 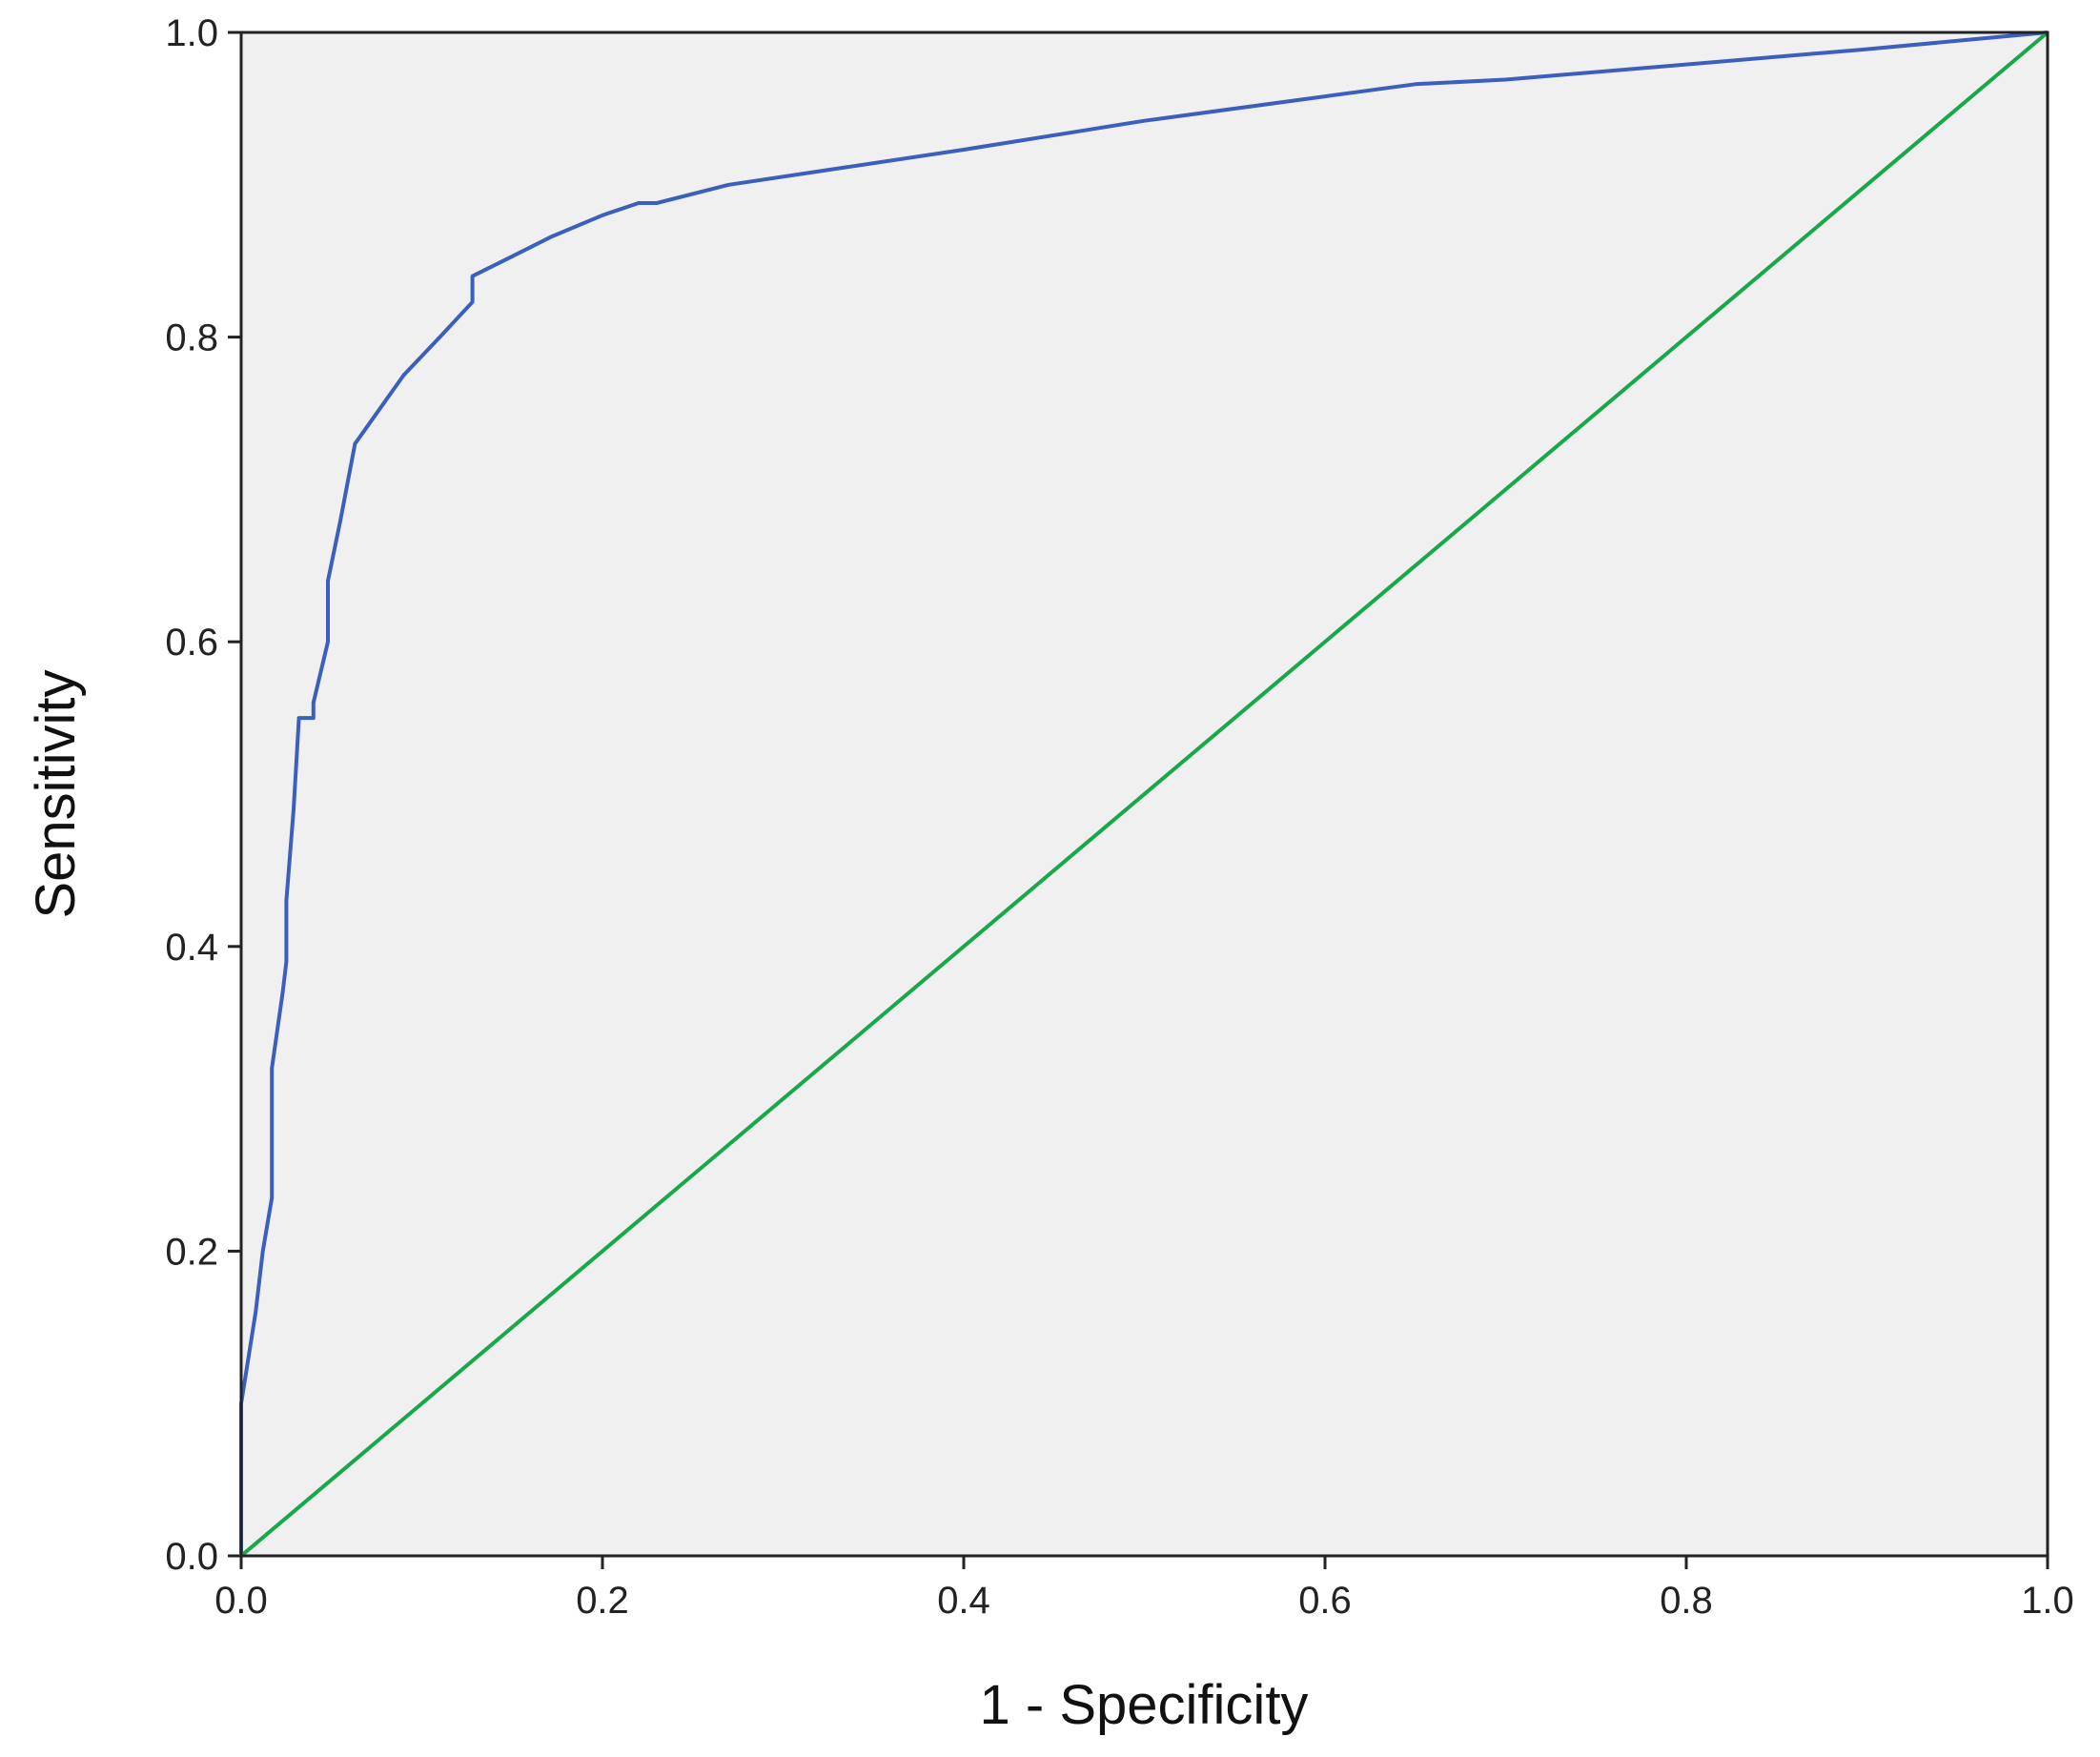 What do you see at coordinates (191, 948) in the screenshot?
I see `y-tick-label: 0.4` at bounding box center [191, 948].